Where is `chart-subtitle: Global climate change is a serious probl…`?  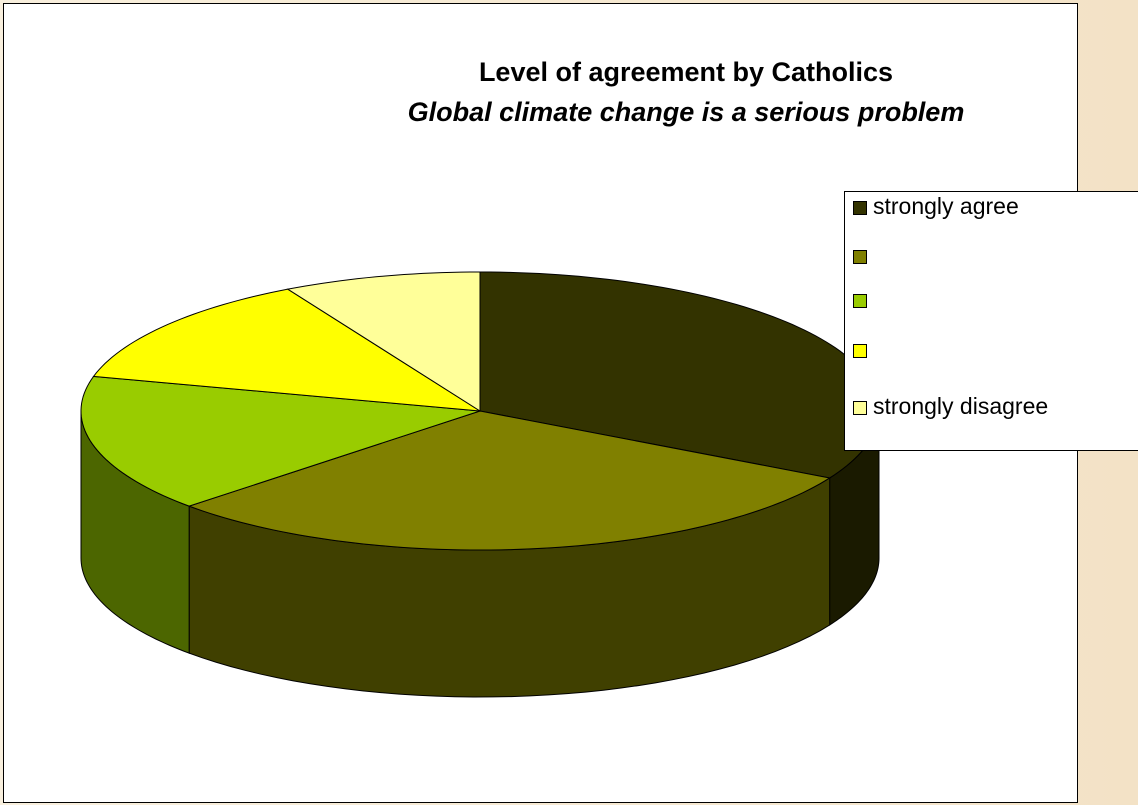 chart-subtitle: Global climate change is a serious probl… is located at coordinates (686, 112).